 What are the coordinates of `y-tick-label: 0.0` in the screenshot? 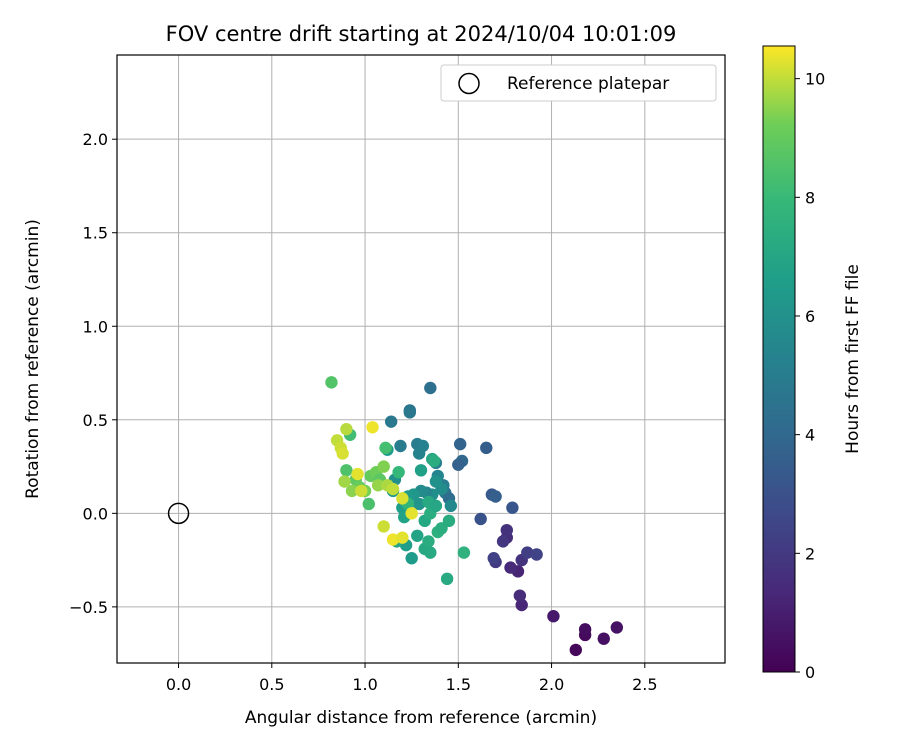 It's located at (95, 513).